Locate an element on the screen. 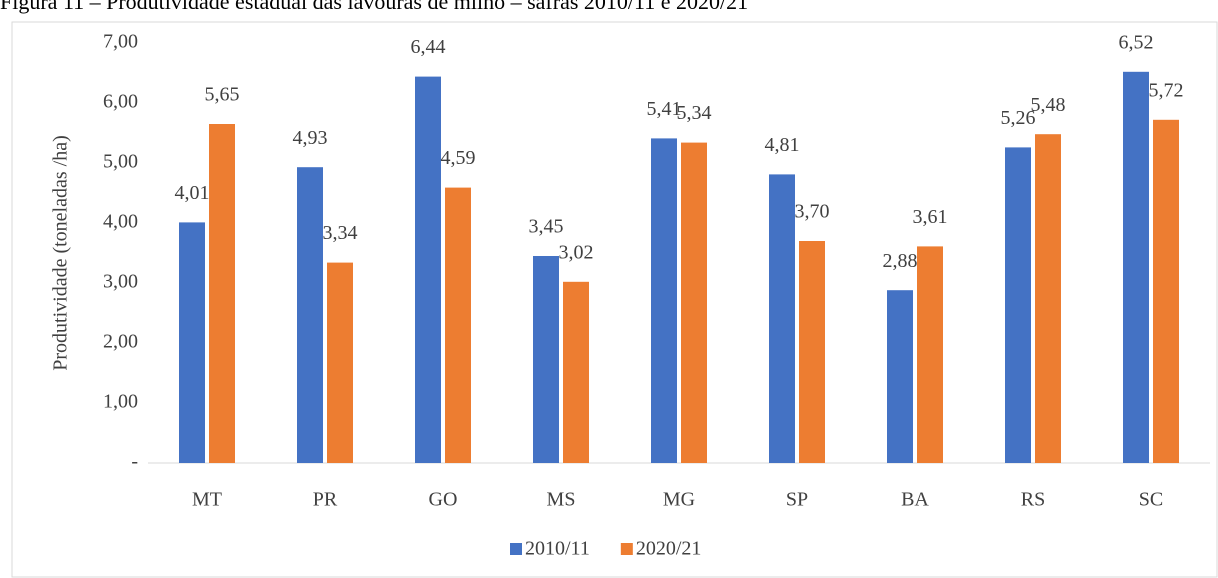  y-tick-label: 5,00 is located at coordinates (120, 162).